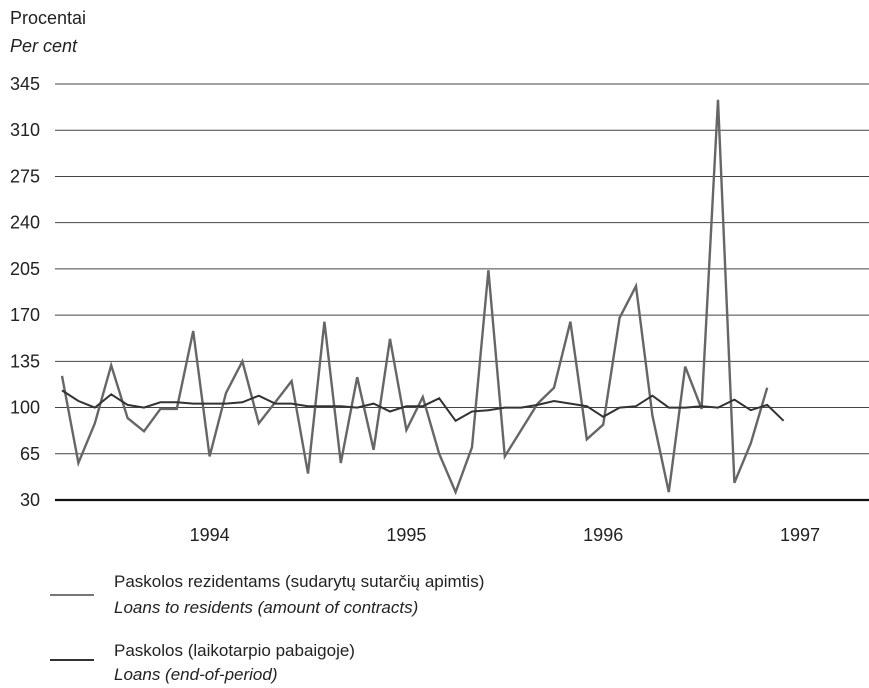  Describe the element at coordinates (25, 176) in the screenshot. I see `y-tick-label: 275` at that location.